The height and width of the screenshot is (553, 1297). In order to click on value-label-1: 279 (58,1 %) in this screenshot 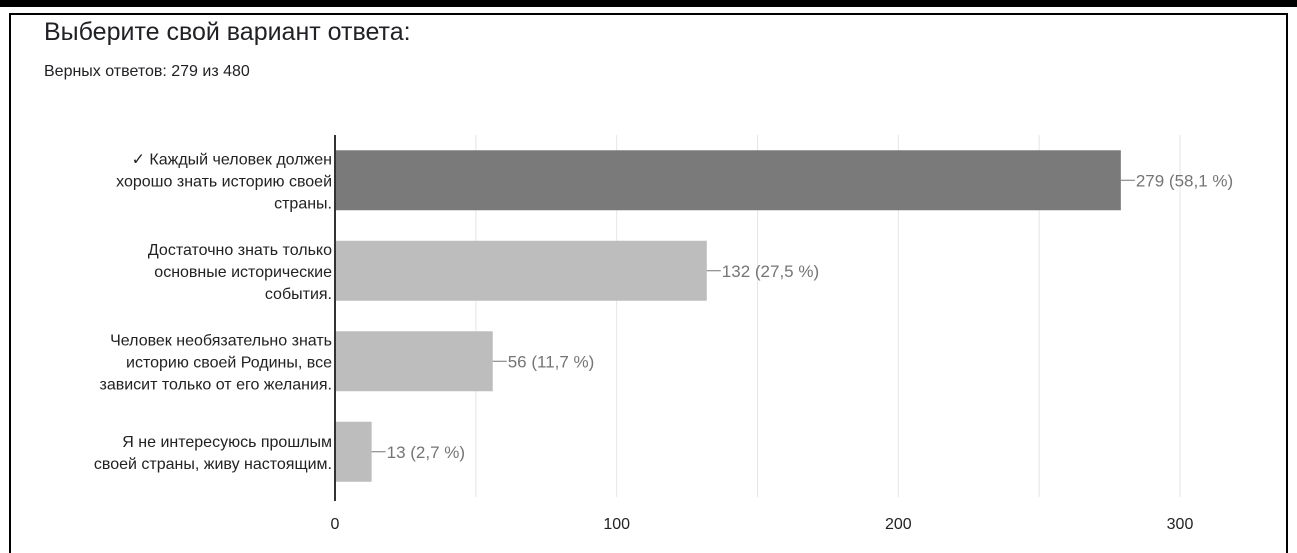, I will do `click(1184, 180)`.